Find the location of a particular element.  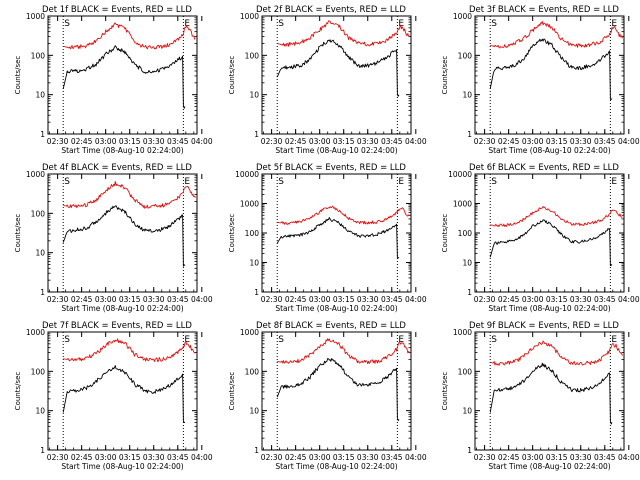

panel-title: Det 6f BLACK = Events, RED = LLD is located at coordinates (544, 168).